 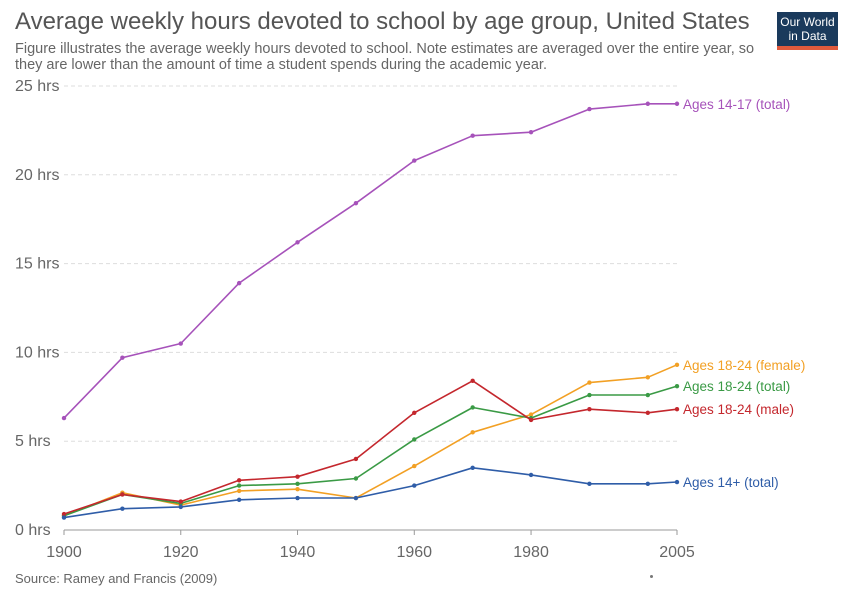 What do you see at coordinates (736, 386) in the screenshot?
I see `series-label: Ages 18-24 (total)` at bounding box center [736, 386].